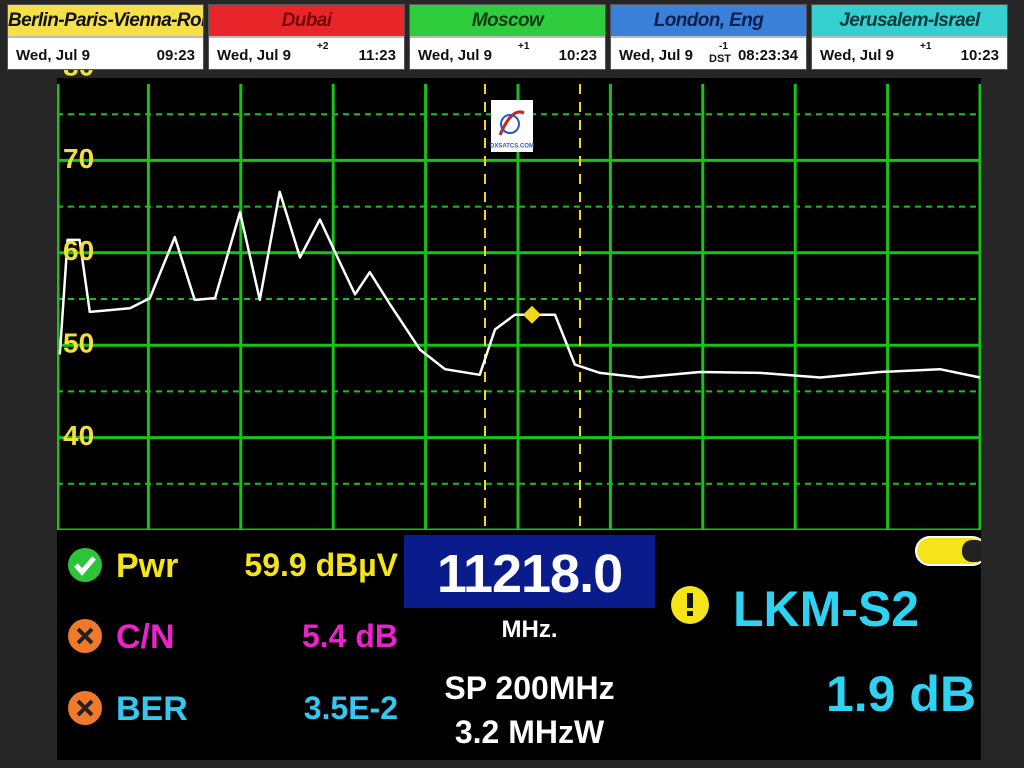 This screenshot has height=768, width=1024. What do you see at coordinates (723, 46) in the screenshot?
I see `clock-offset: -1` at bounding box center [723, 46].